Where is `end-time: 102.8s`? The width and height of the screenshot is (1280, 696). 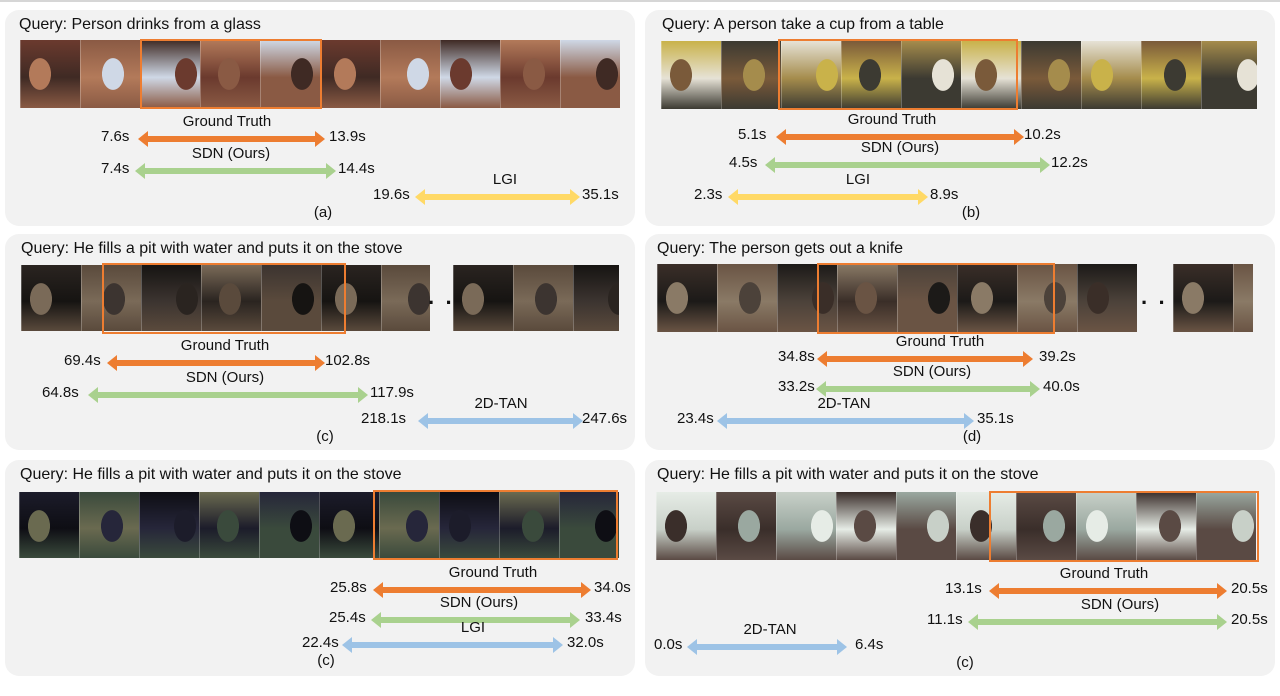
end-time: 102.8s is located at coordinates (348, 360).